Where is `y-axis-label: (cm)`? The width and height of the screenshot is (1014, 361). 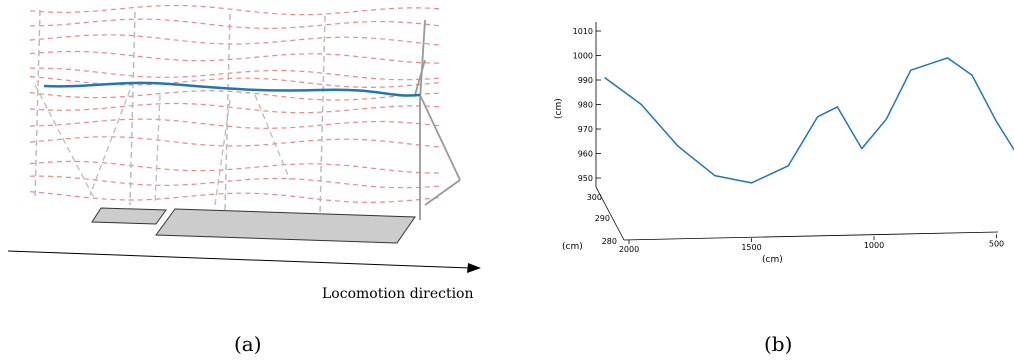 y-axis-label: (cm) is located at coordinates (572, 247).